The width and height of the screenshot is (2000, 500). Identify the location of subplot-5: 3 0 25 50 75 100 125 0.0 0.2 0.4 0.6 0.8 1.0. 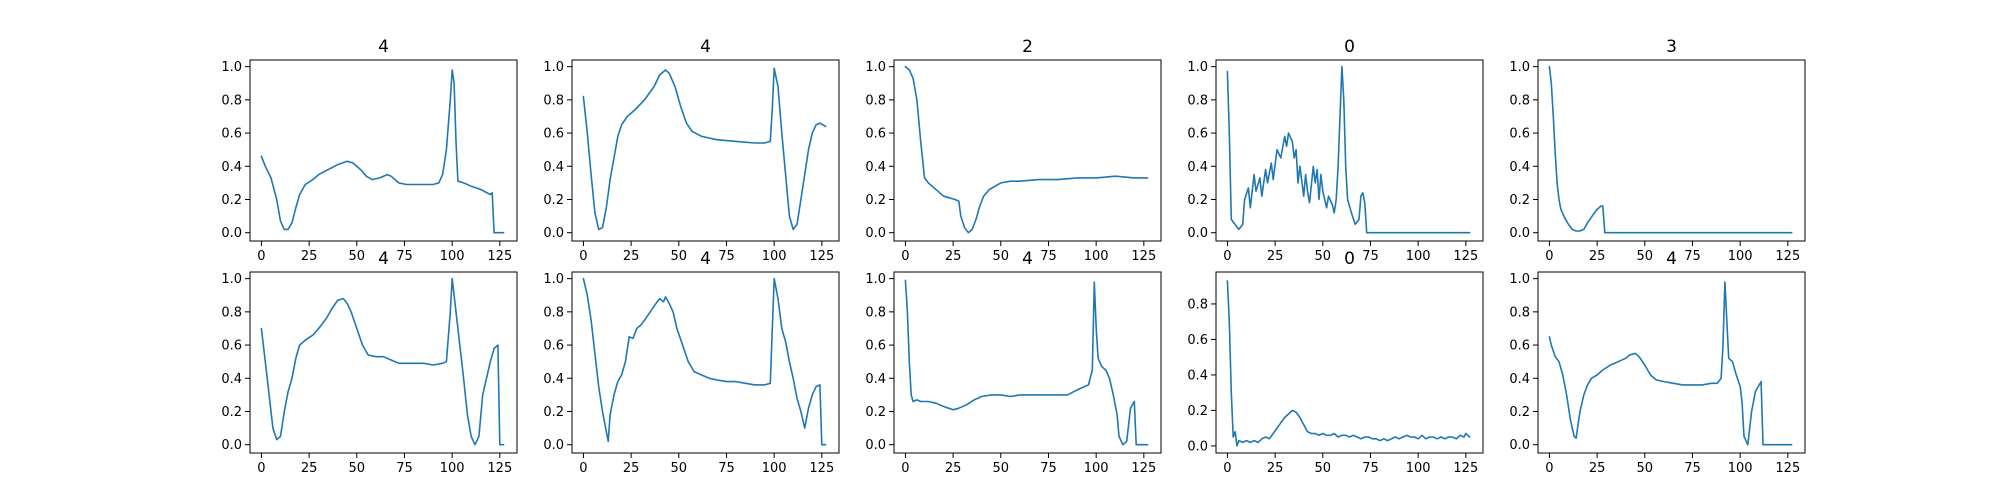
(1657, 150).